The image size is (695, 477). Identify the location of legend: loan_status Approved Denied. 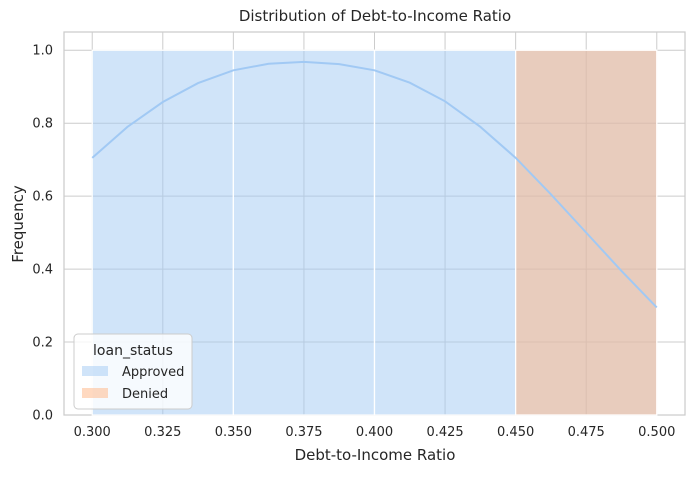
(133, 371).